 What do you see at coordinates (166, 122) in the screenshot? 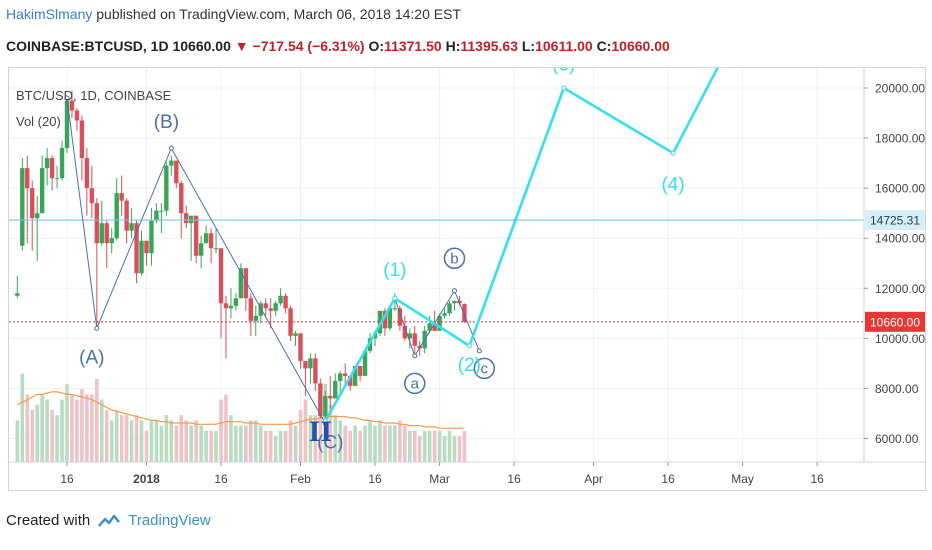
I see `wave-abc-label: (B)` at bounding box center [166, 122].